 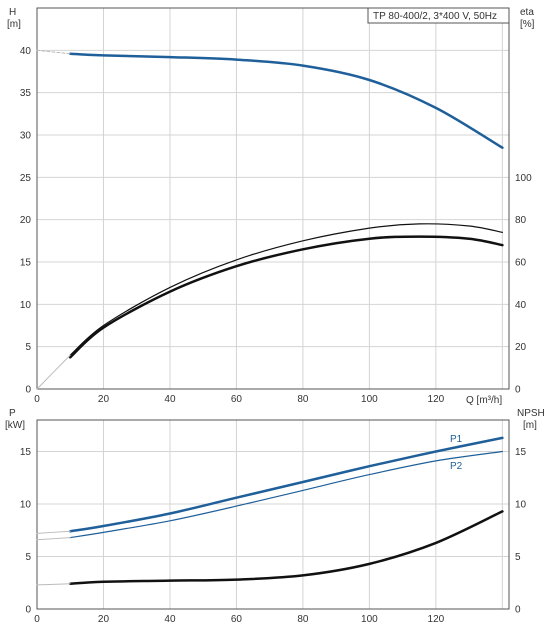 What do you see at coordinates (369, 399) in the screenshot?
I see `top-x-tick-5: 100` at bounding box center [369, 399].